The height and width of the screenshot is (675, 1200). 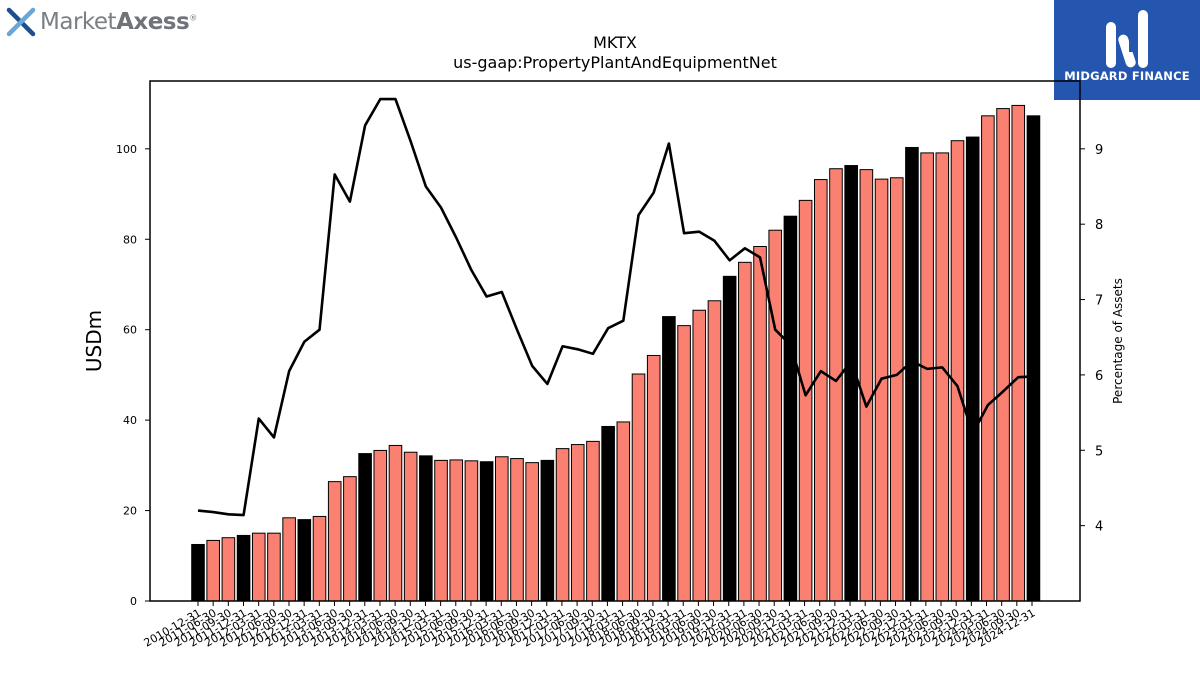 I want to click on y-tick-label: 60, so click(x=130, y=330).